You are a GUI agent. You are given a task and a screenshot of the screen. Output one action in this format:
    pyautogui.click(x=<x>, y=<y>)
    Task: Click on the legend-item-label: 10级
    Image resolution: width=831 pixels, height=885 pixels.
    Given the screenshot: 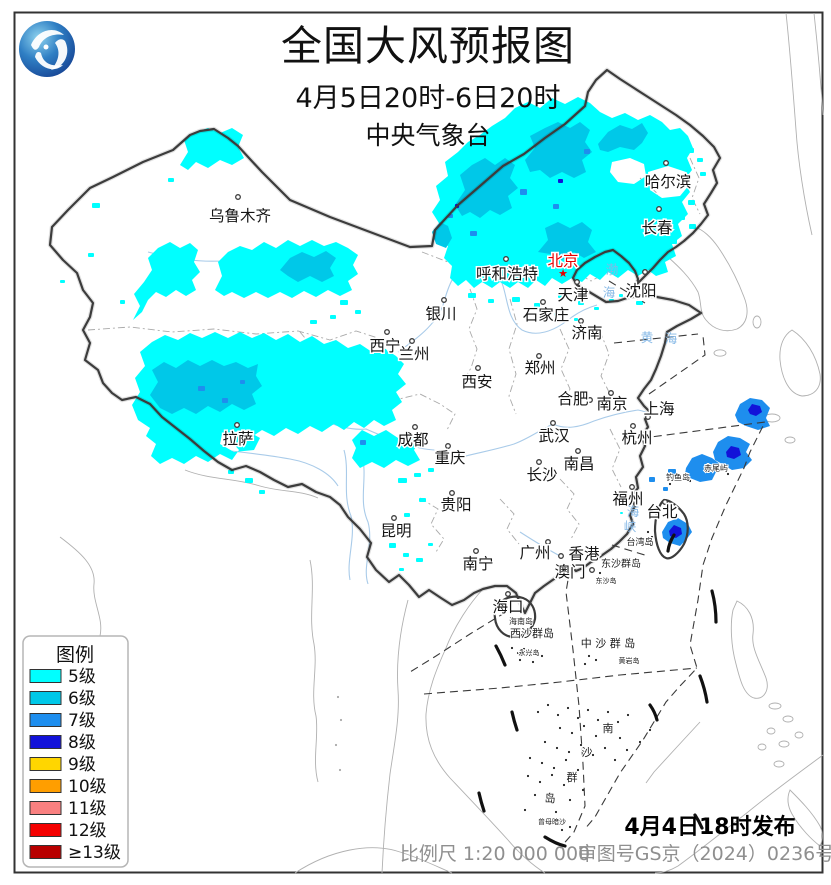 What is the action you would take?
    pyautogui.click(x=87, y=787)
    